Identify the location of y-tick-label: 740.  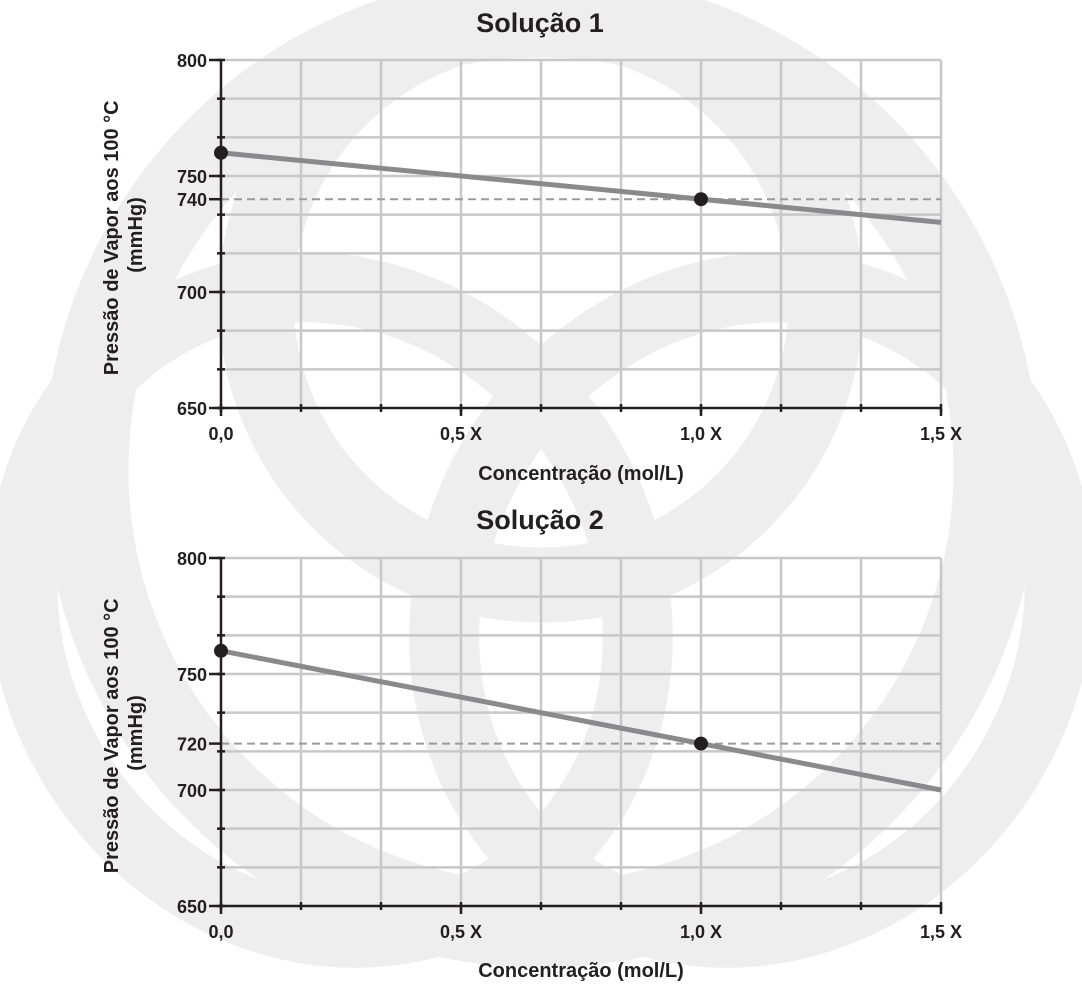
(192, 200).